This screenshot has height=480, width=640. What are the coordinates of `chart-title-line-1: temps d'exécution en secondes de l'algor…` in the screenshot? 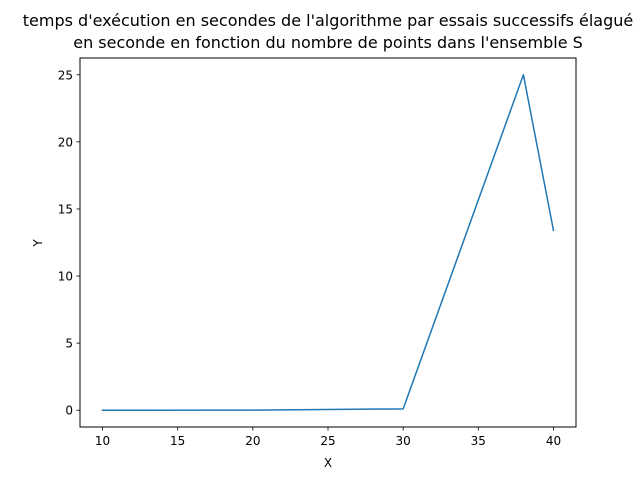 It's located at (328, 20).